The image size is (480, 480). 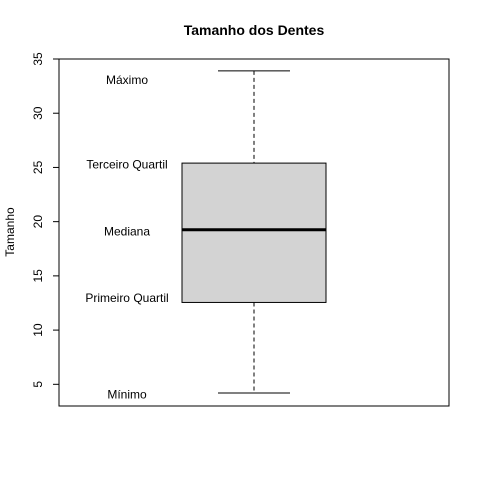 I want to click on annotation-label: Máximo, so click(x=127, y=80).